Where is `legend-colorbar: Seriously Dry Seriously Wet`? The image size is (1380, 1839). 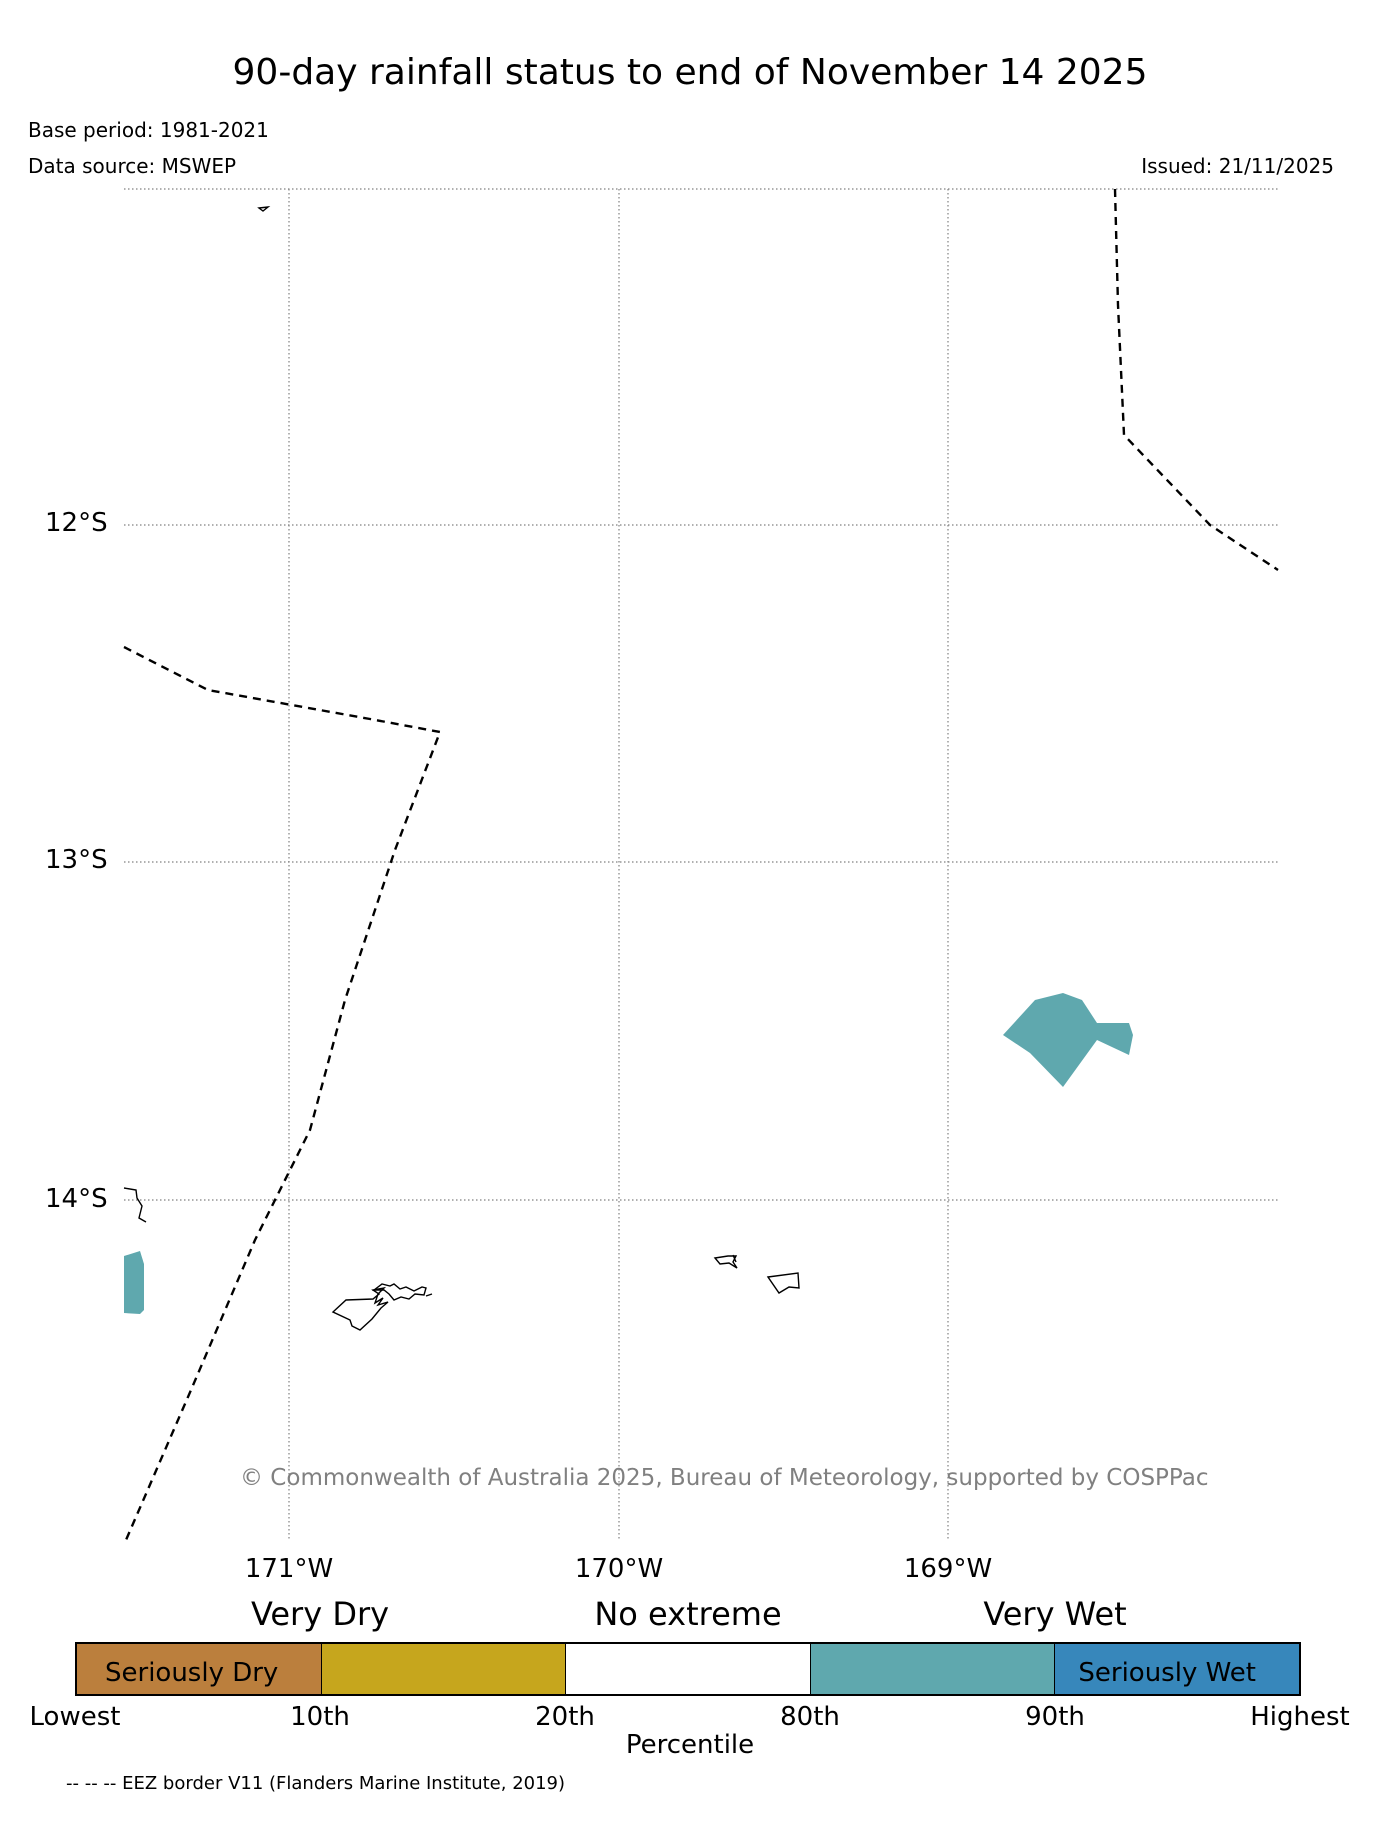
legend-colorbar: Seriously Dry Seriously Wet is located at coordinates (688, 1669).